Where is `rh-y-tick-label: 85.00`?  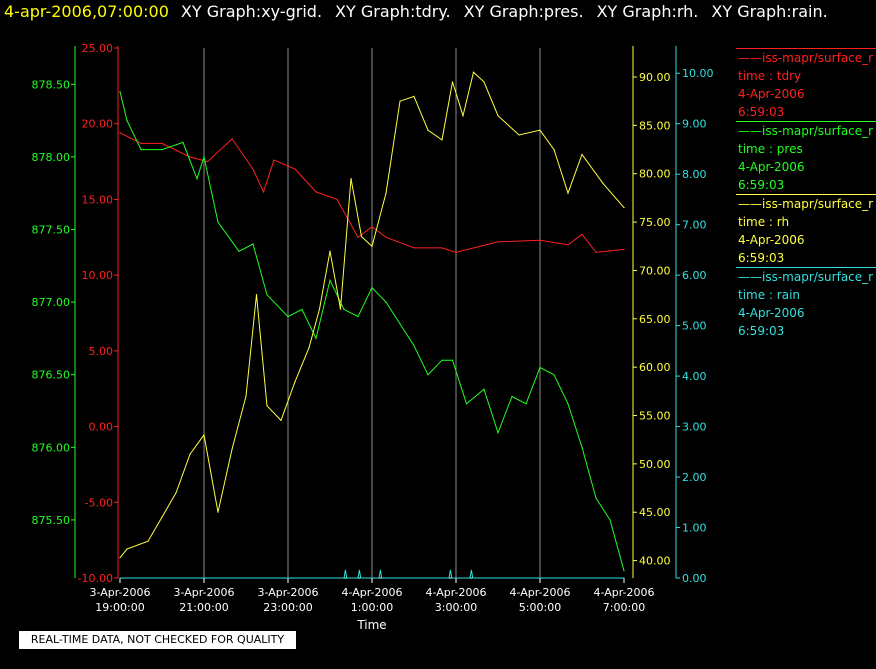
rh-y-tick-label: 85.00 is located at coordinates (655, 125).